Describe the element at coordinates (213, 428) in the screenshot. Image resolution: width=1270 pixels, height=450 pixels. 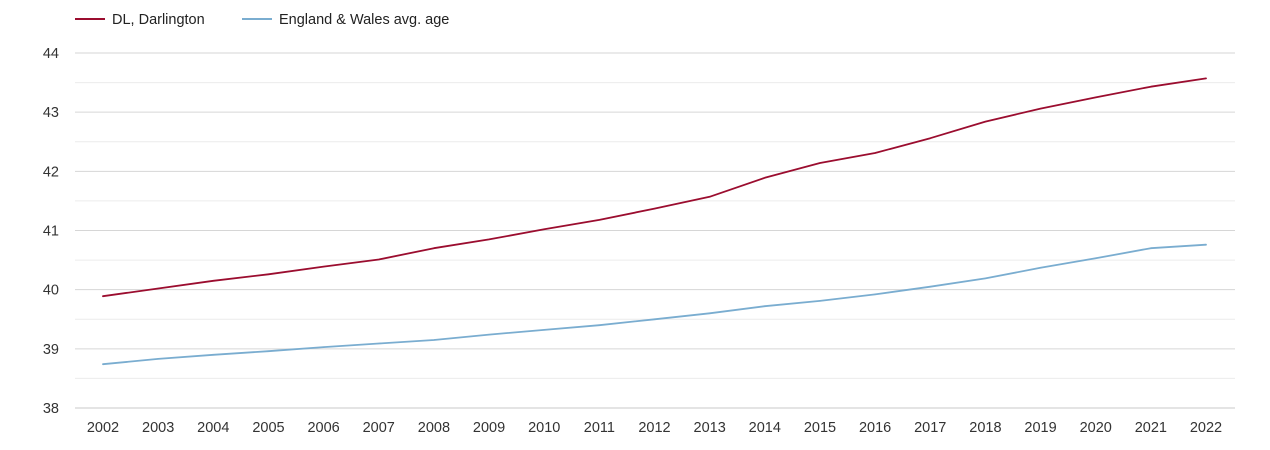
I see `x-tick-label: 2004` at that location.